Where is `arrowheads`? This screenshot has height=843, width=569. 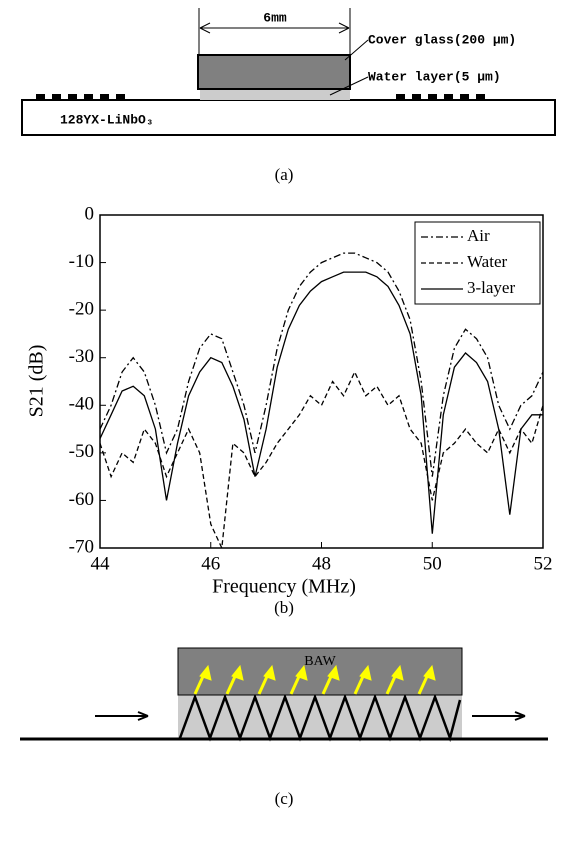 arrowheads is located at coordinates (274, 28).